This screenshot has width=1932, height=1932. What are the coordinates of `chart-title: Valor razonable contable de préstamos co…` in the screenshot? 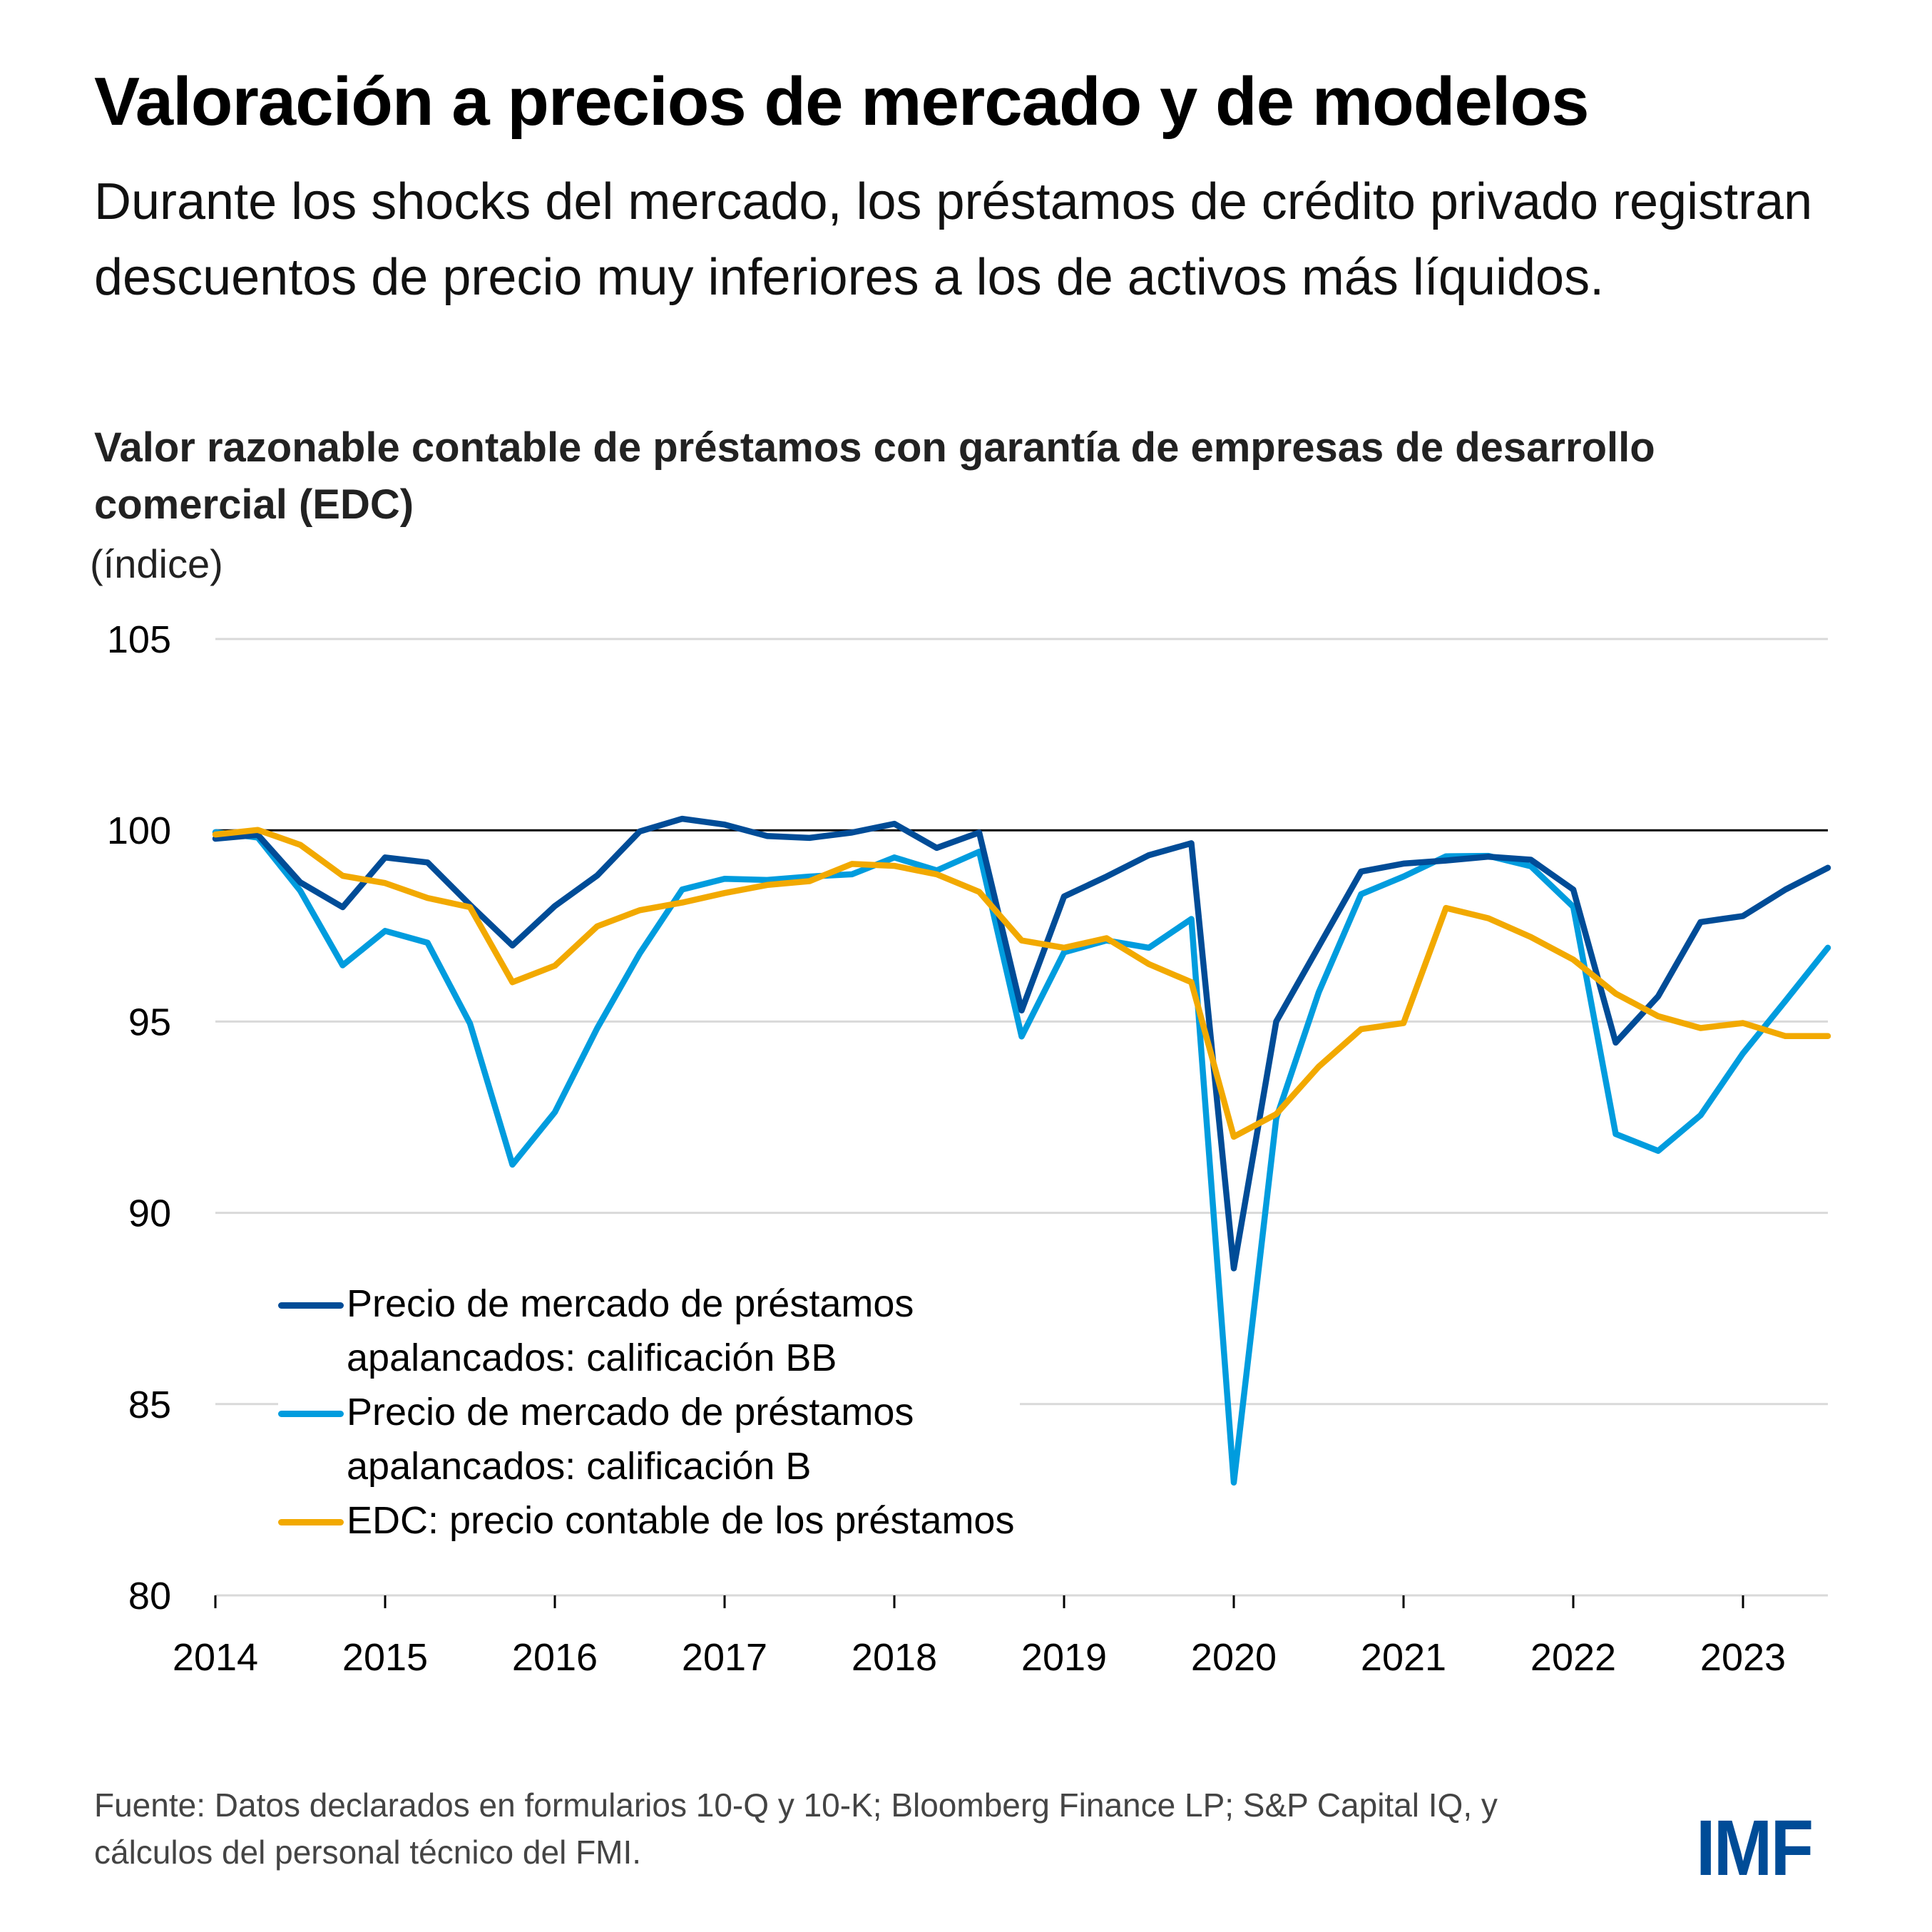 It's located at (875, 476).